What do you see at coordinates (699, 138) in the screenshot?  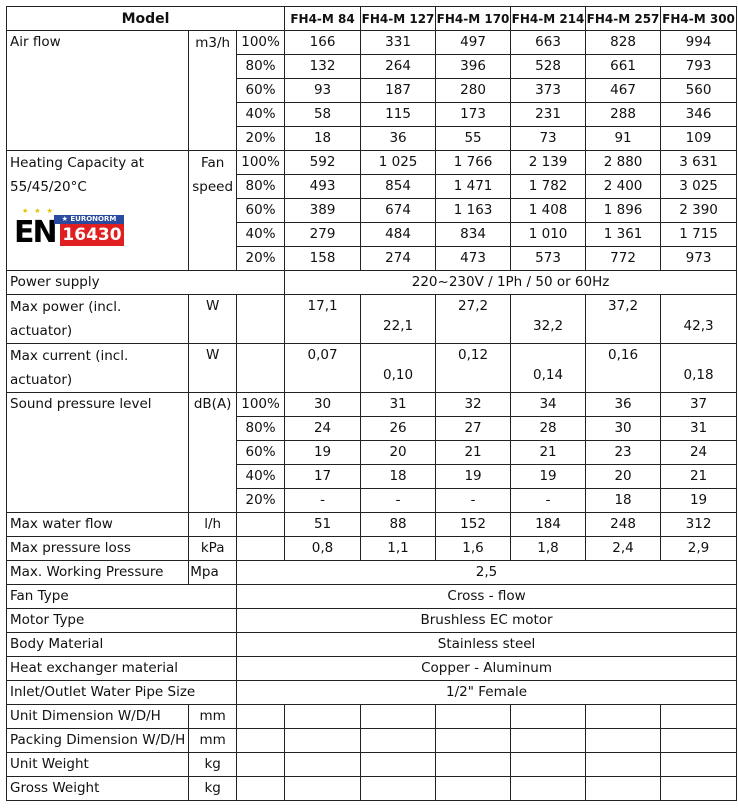 I see `value-cell: 109` at bounding box center [699, 138].